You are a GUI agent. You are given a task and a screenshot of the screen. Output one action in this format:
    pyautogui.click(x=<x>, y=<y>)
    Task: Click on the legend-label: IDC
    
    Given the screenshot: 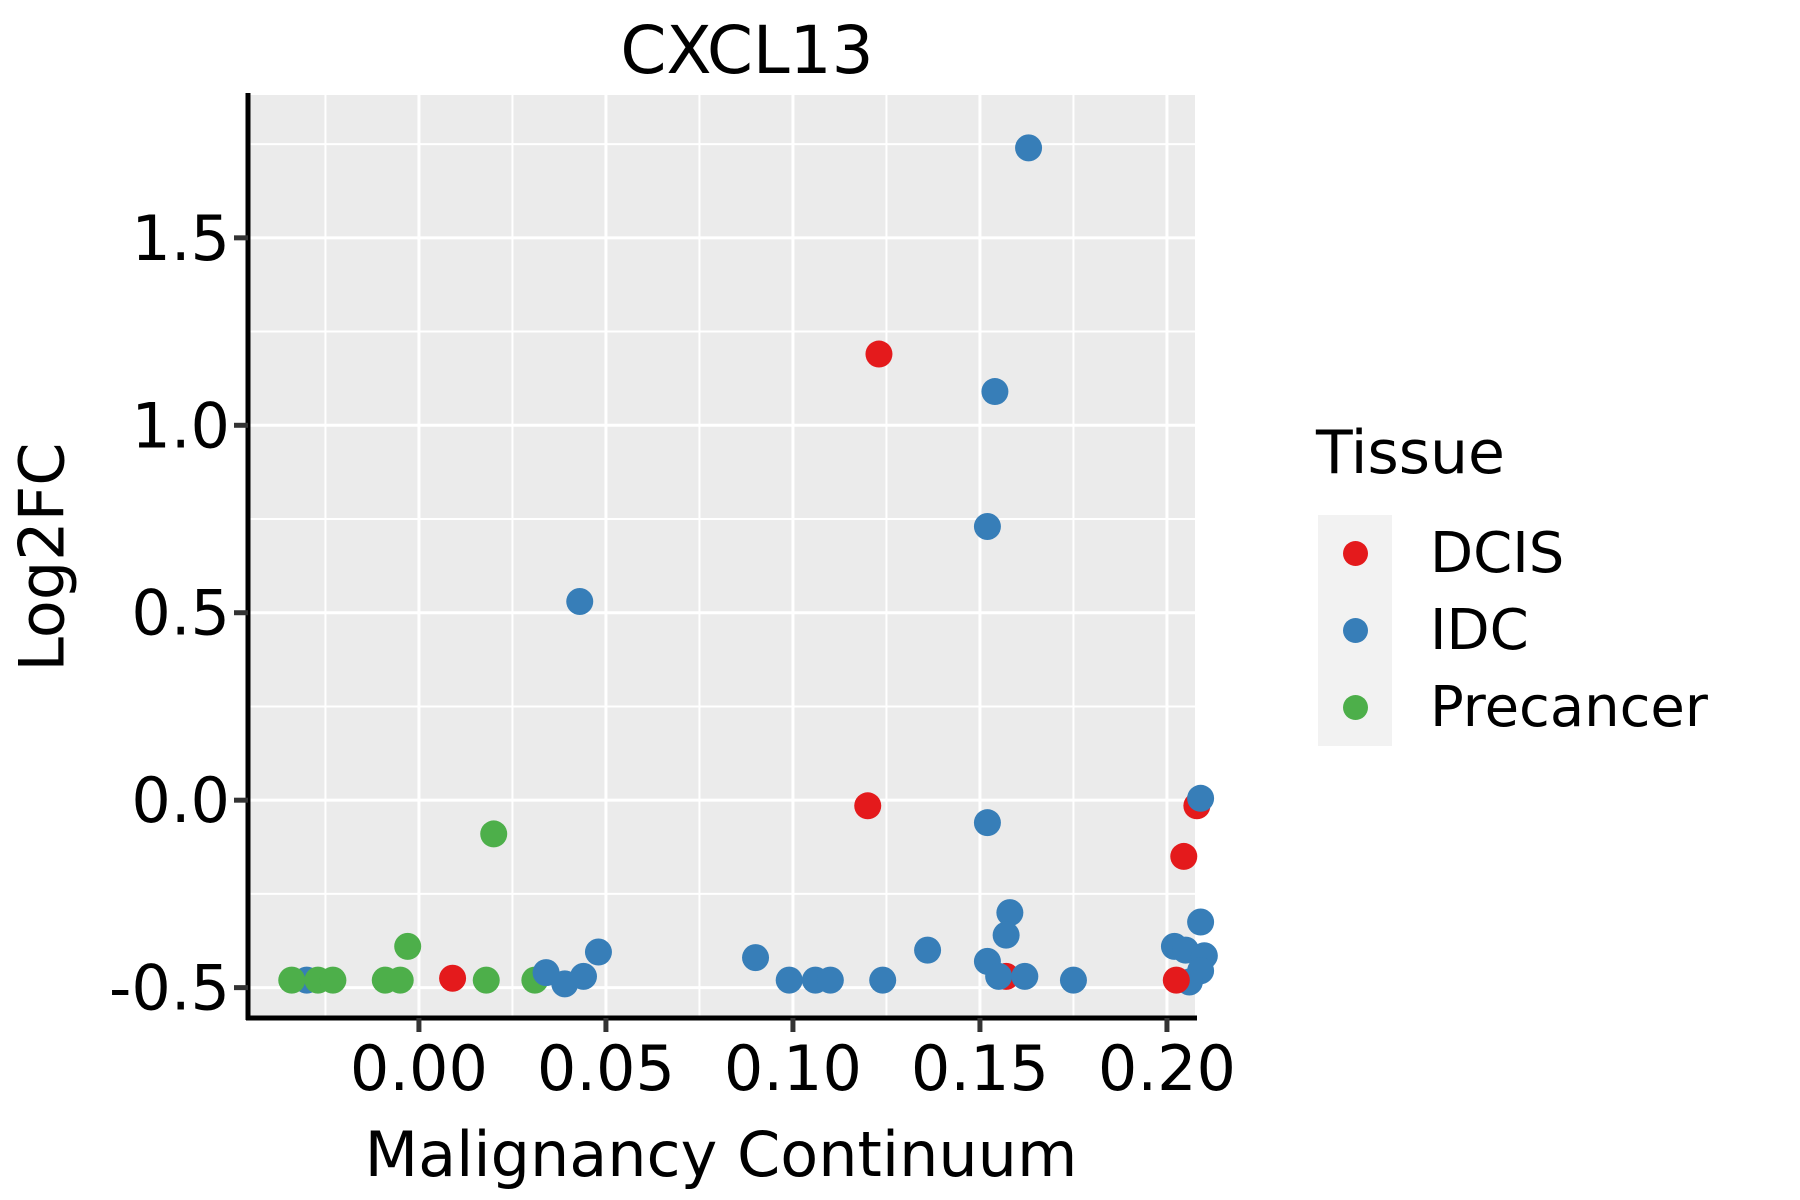 What is the action you would take?
    pyautogui.click(x=1479, y=630)
    